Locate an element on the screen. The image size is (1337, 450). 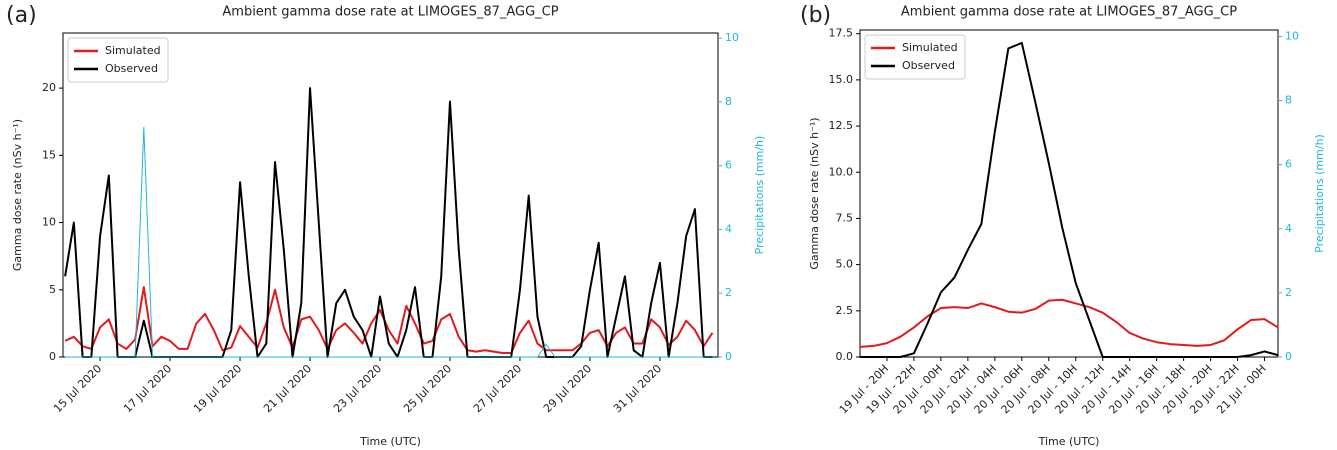
y-tick-label: 20 is located at coordinates (49, 87).